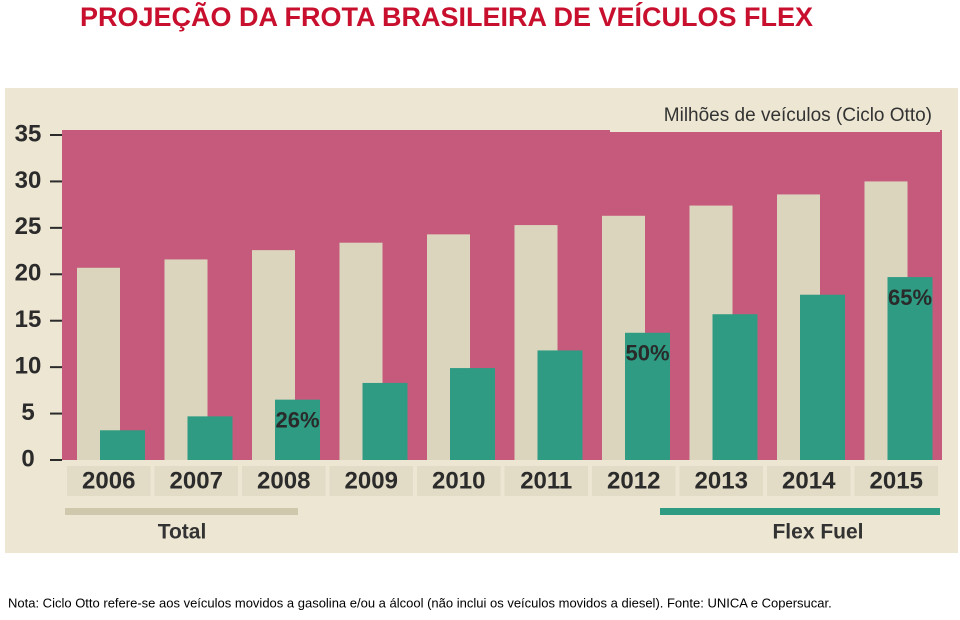 The height and width of the screenshot is (620, 960). Describe the element at coordinates (798, 115) in the screenshot. I see `y-axis-label: Milhões de veículos (Ciclo Otto)` at that location.